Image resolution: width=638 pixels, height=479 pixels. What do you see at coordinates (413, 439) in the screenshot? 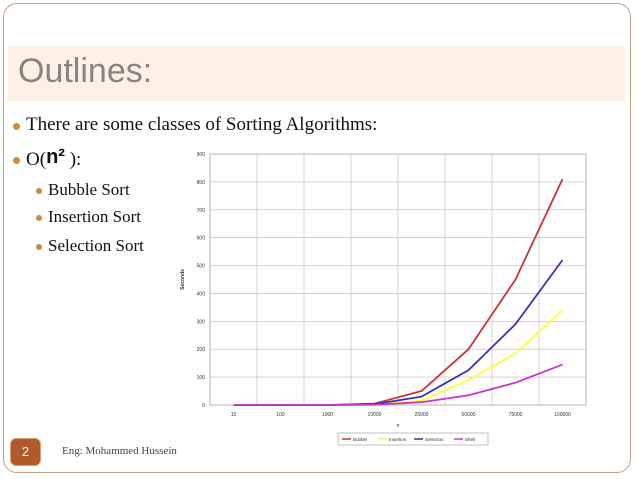
I see `legend-box` at bounding box center [413, 439].